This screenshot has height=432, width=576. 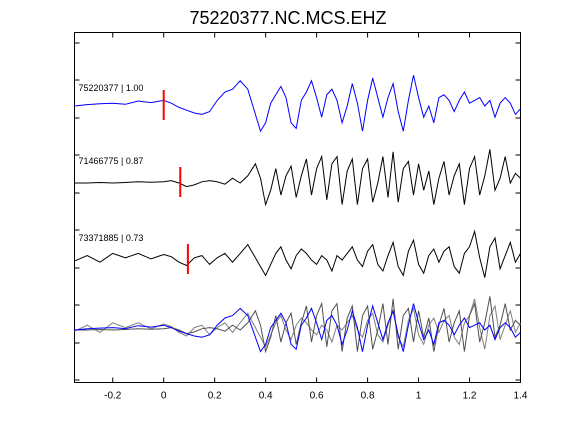 What do you see at coordinates (164, 396) in the screenshot?
I see `x-tick-label: 0` at bounding box center [164, 396].